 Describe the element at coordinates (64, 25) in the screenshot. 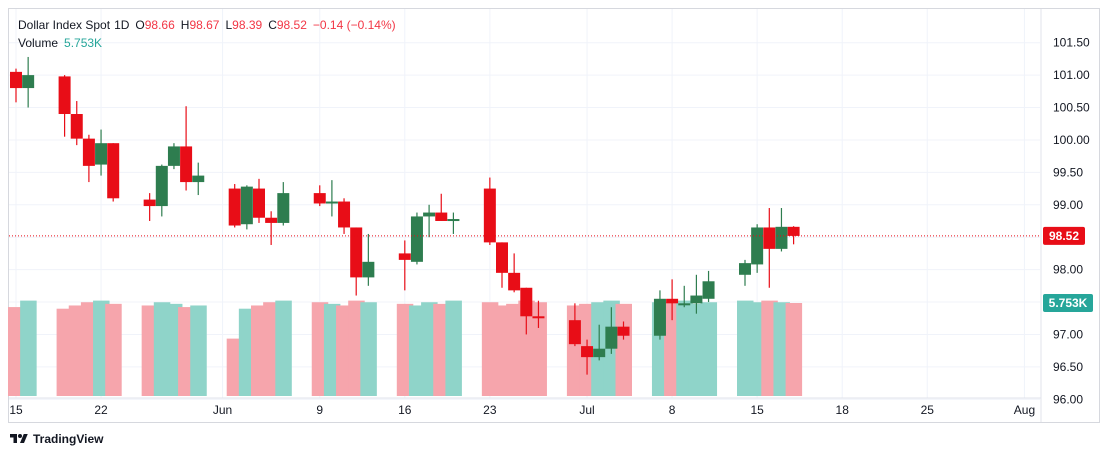

I see `symbol-name: Dollar Index Spot` at that location.